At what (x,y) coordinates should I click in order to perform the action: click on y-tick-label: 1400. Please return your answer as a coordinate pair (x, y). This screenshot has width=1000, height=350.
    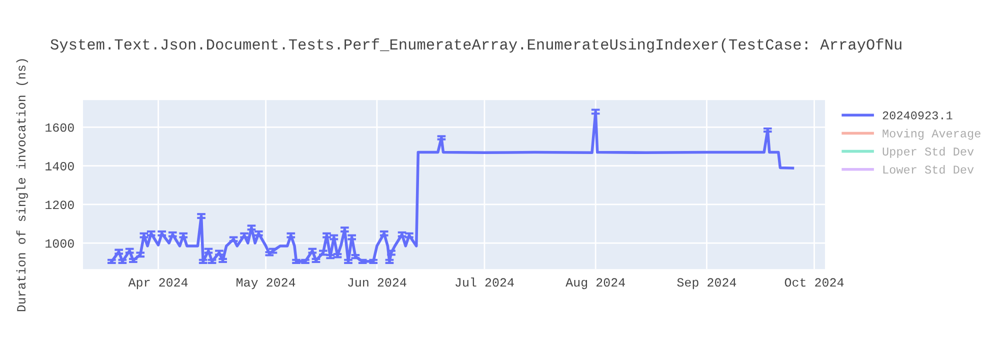
    Looking at the image, I should click on (60, 166).